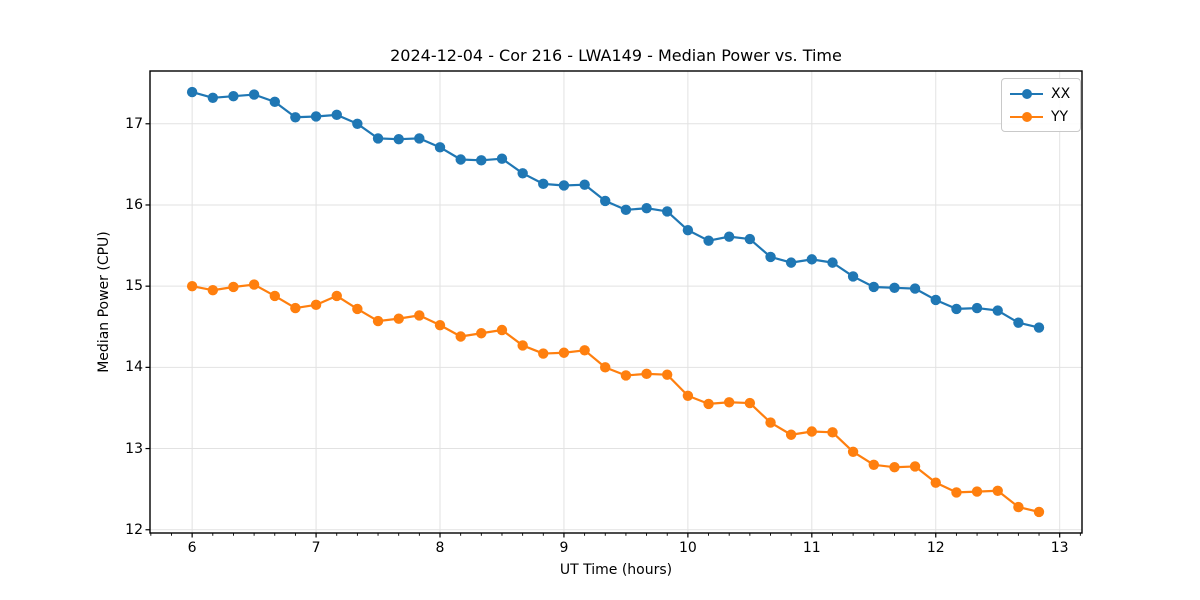 This screenshot has width=1200, height=600. What do you see at coordinates (1059, 548) in the screenshot?
I see `x-tick-label: 13` at bounding box center [1059, 548].